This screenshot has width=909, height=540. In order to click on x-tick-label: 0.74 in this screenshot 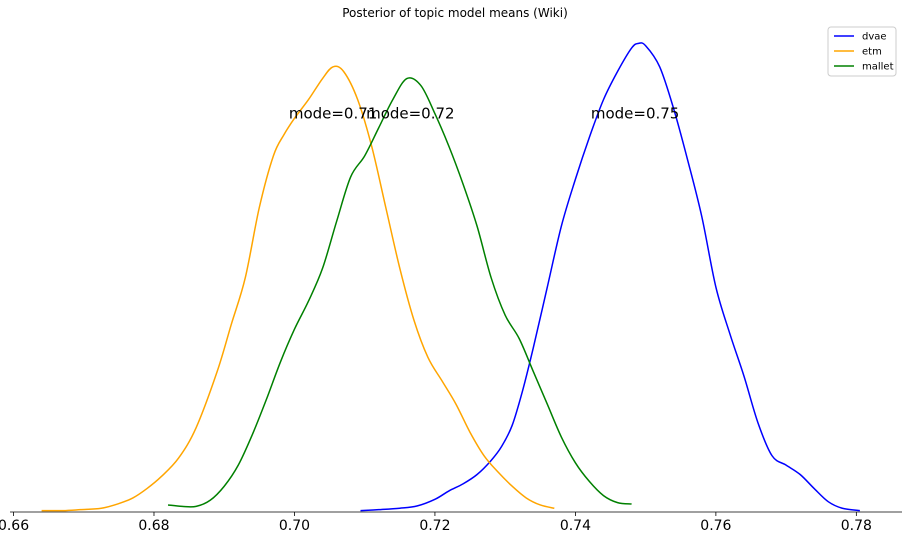, I will do `click(575, 526)`.